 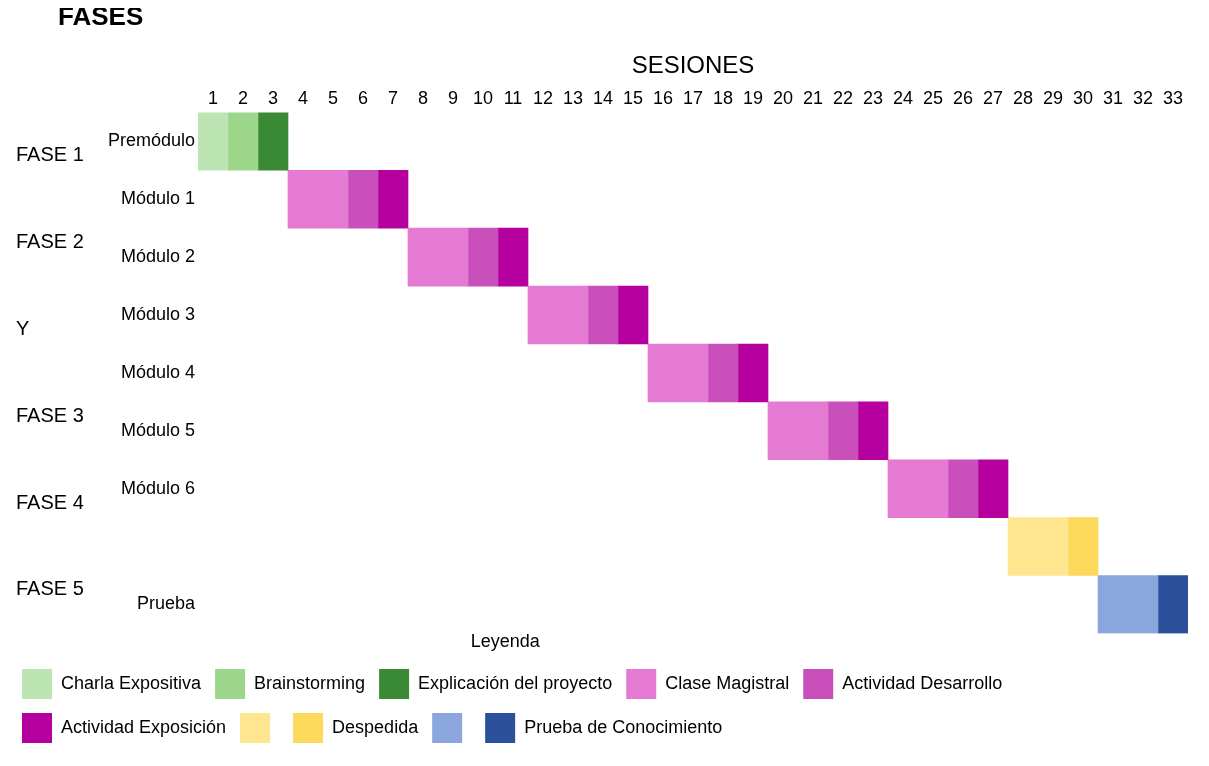 What do you see at coordinates (1113, 97) in the screenshot?
I see `x-tick-label: 31` at bounding box center [1113, 97].